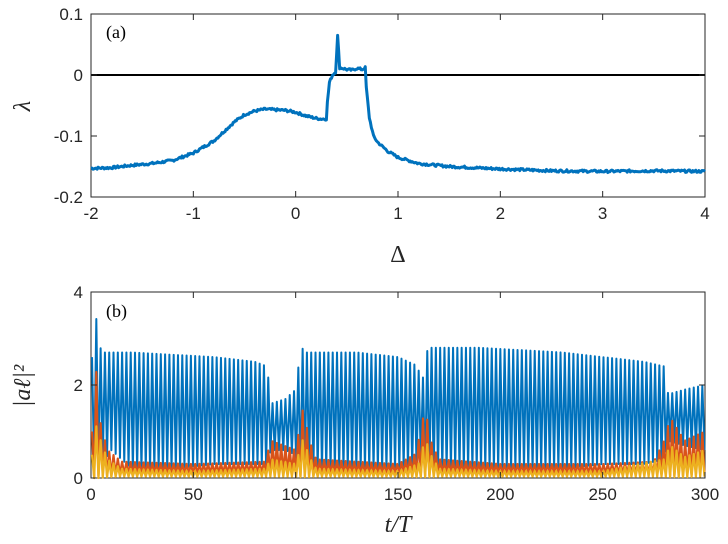 This screenshot has height=544, width=728. I want to click on panel-b-xtick-label: 200, so click(500, 494).